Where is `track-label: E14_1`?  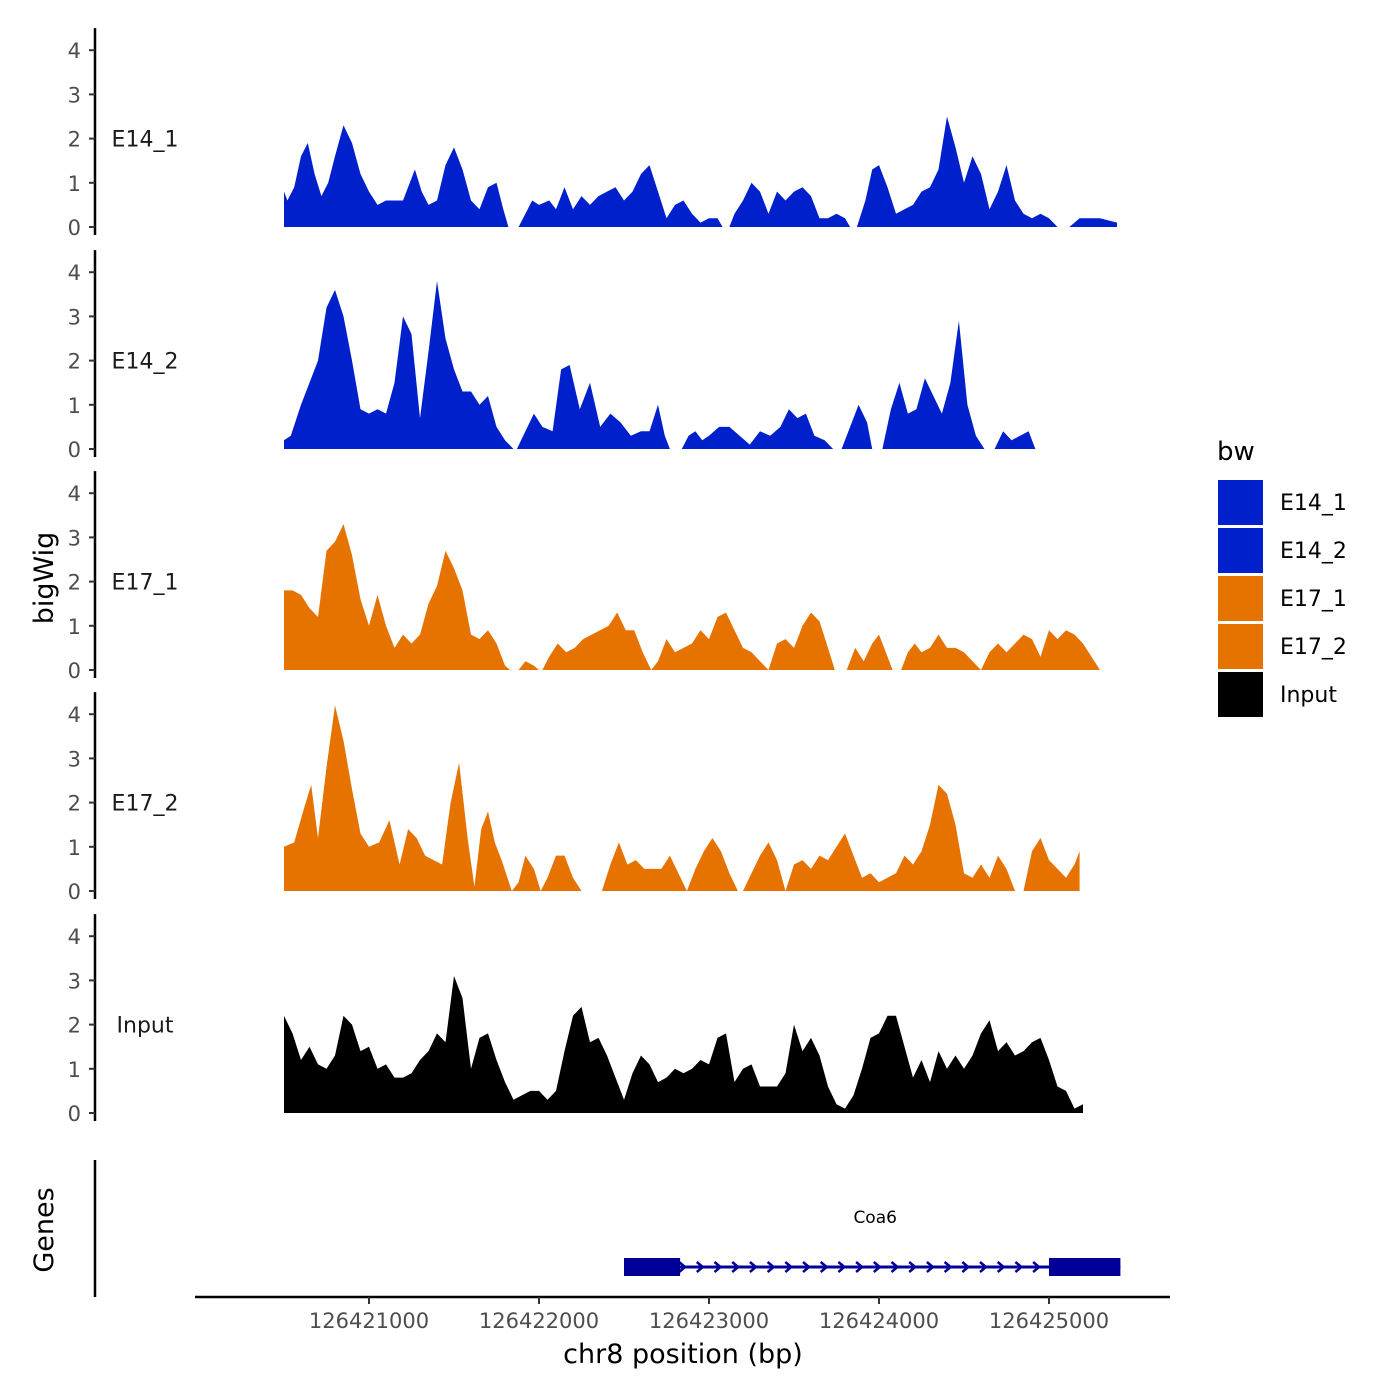 track-label: E14_1 is located at coordinates (145, 140).